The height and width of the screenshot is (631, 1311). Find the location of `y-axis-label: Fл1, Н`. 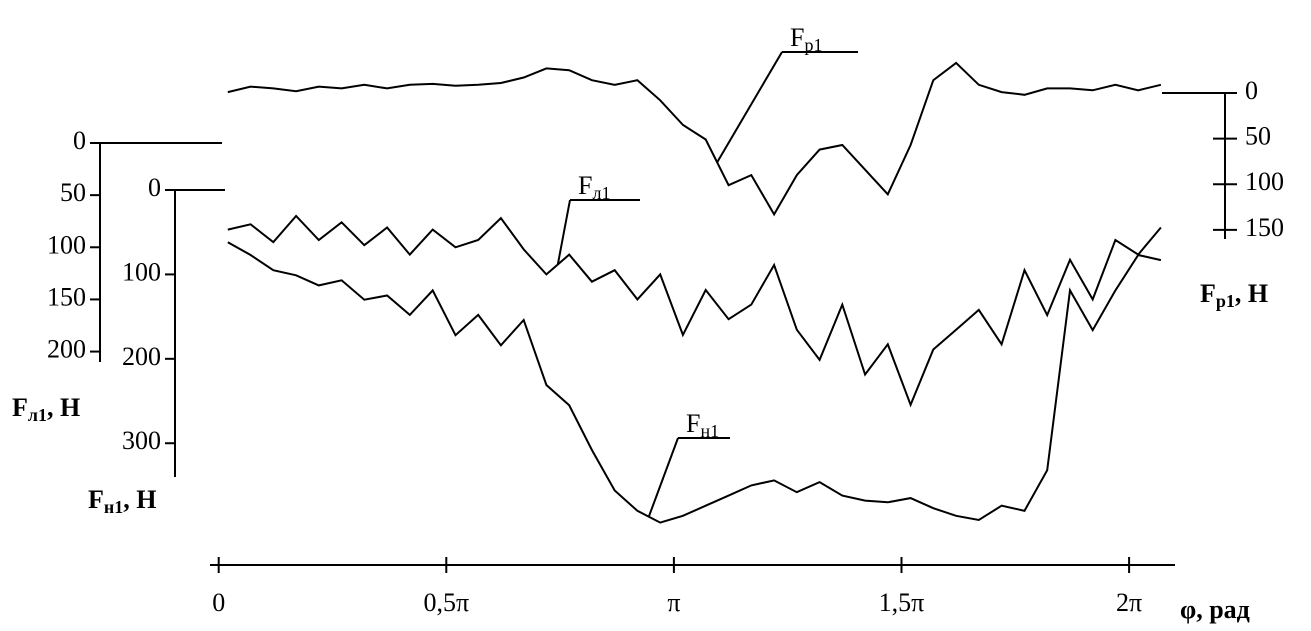

y-axis-label: Fл1, Н is located at coordinates (46, 409).